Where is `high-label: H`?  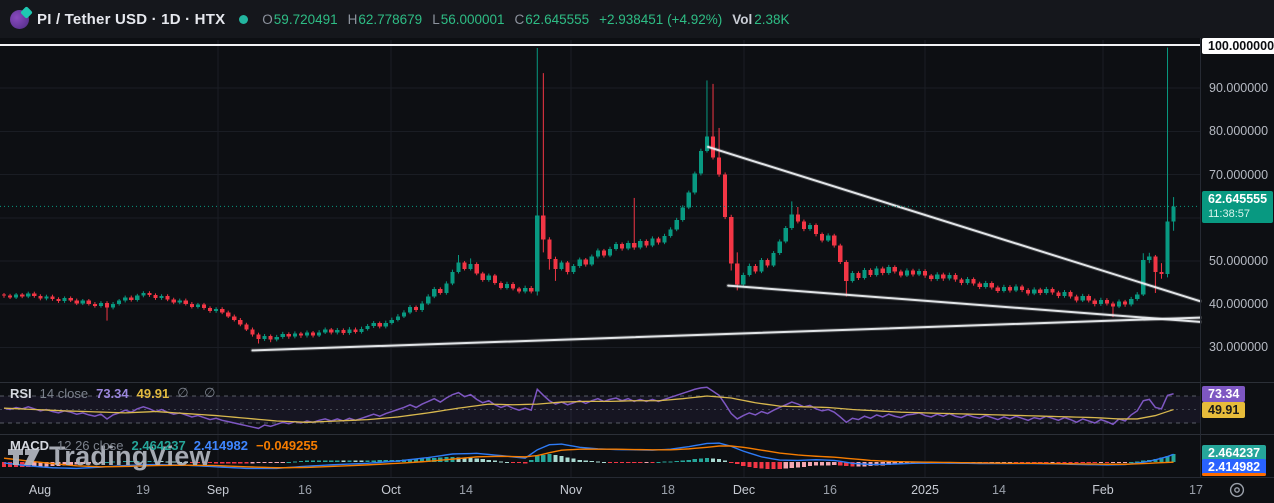
high-label: H is located at coordinates (352, 19).